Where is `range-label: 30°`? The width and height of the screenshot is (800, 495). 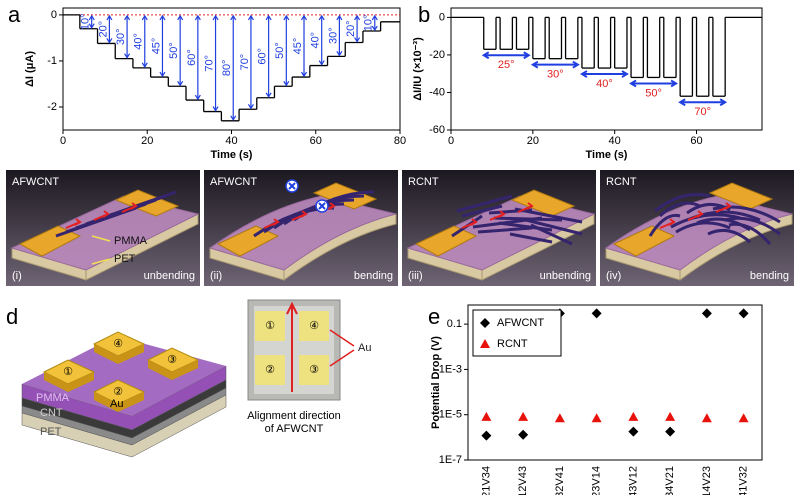
range-label: 30° is located at coordinates (555, 75).